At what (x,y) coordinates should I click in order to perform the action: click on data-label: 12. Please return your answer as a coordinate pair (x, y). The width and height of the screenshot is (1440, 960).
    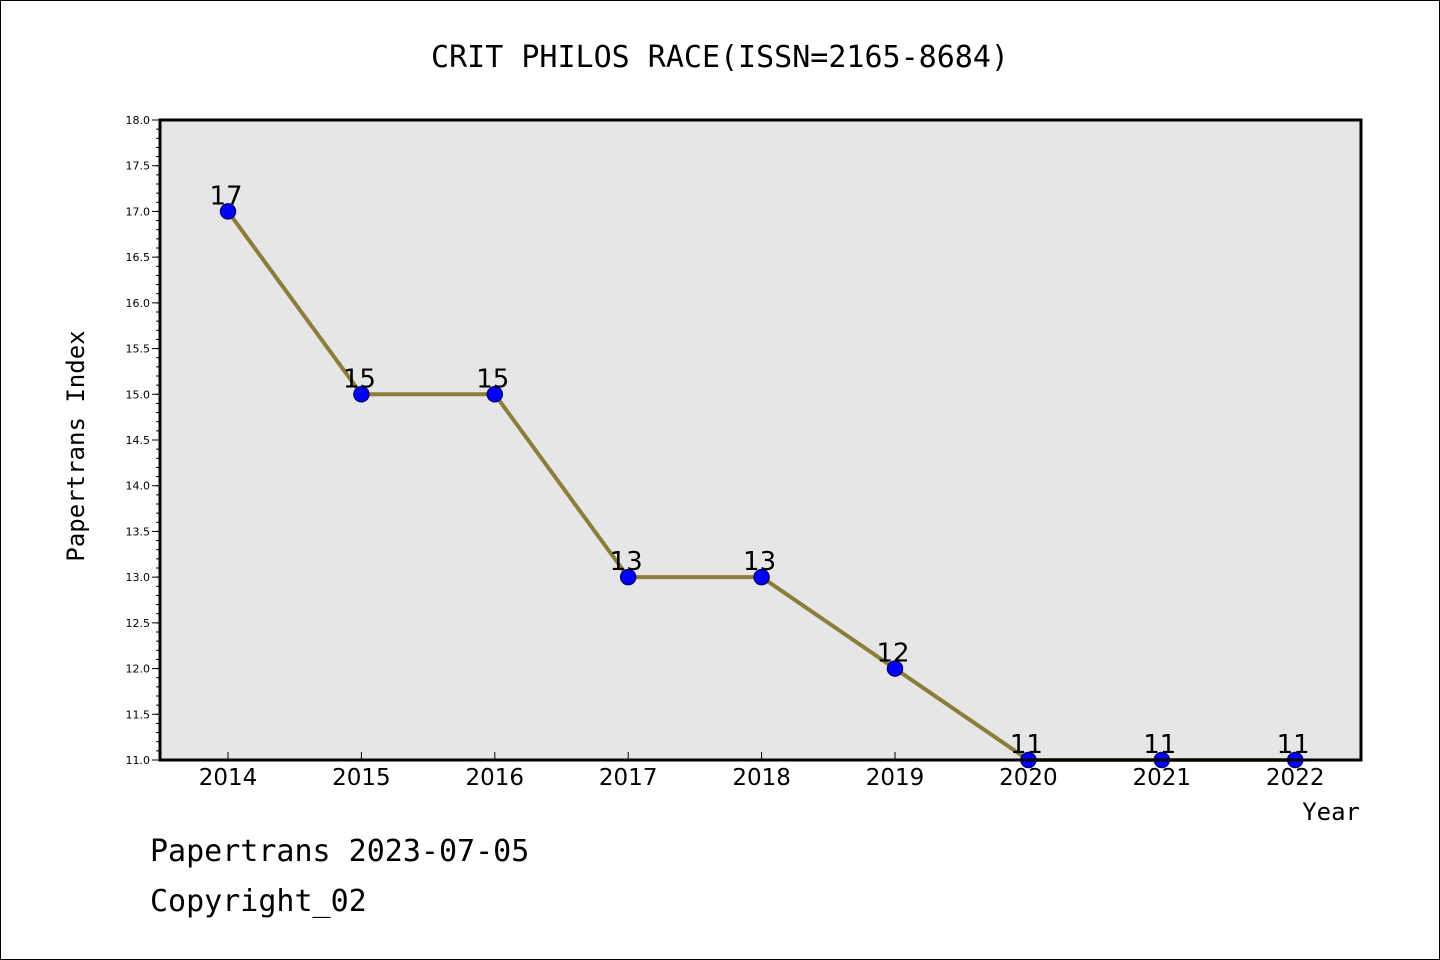
    Looking at the image, I should click on (892, 654).